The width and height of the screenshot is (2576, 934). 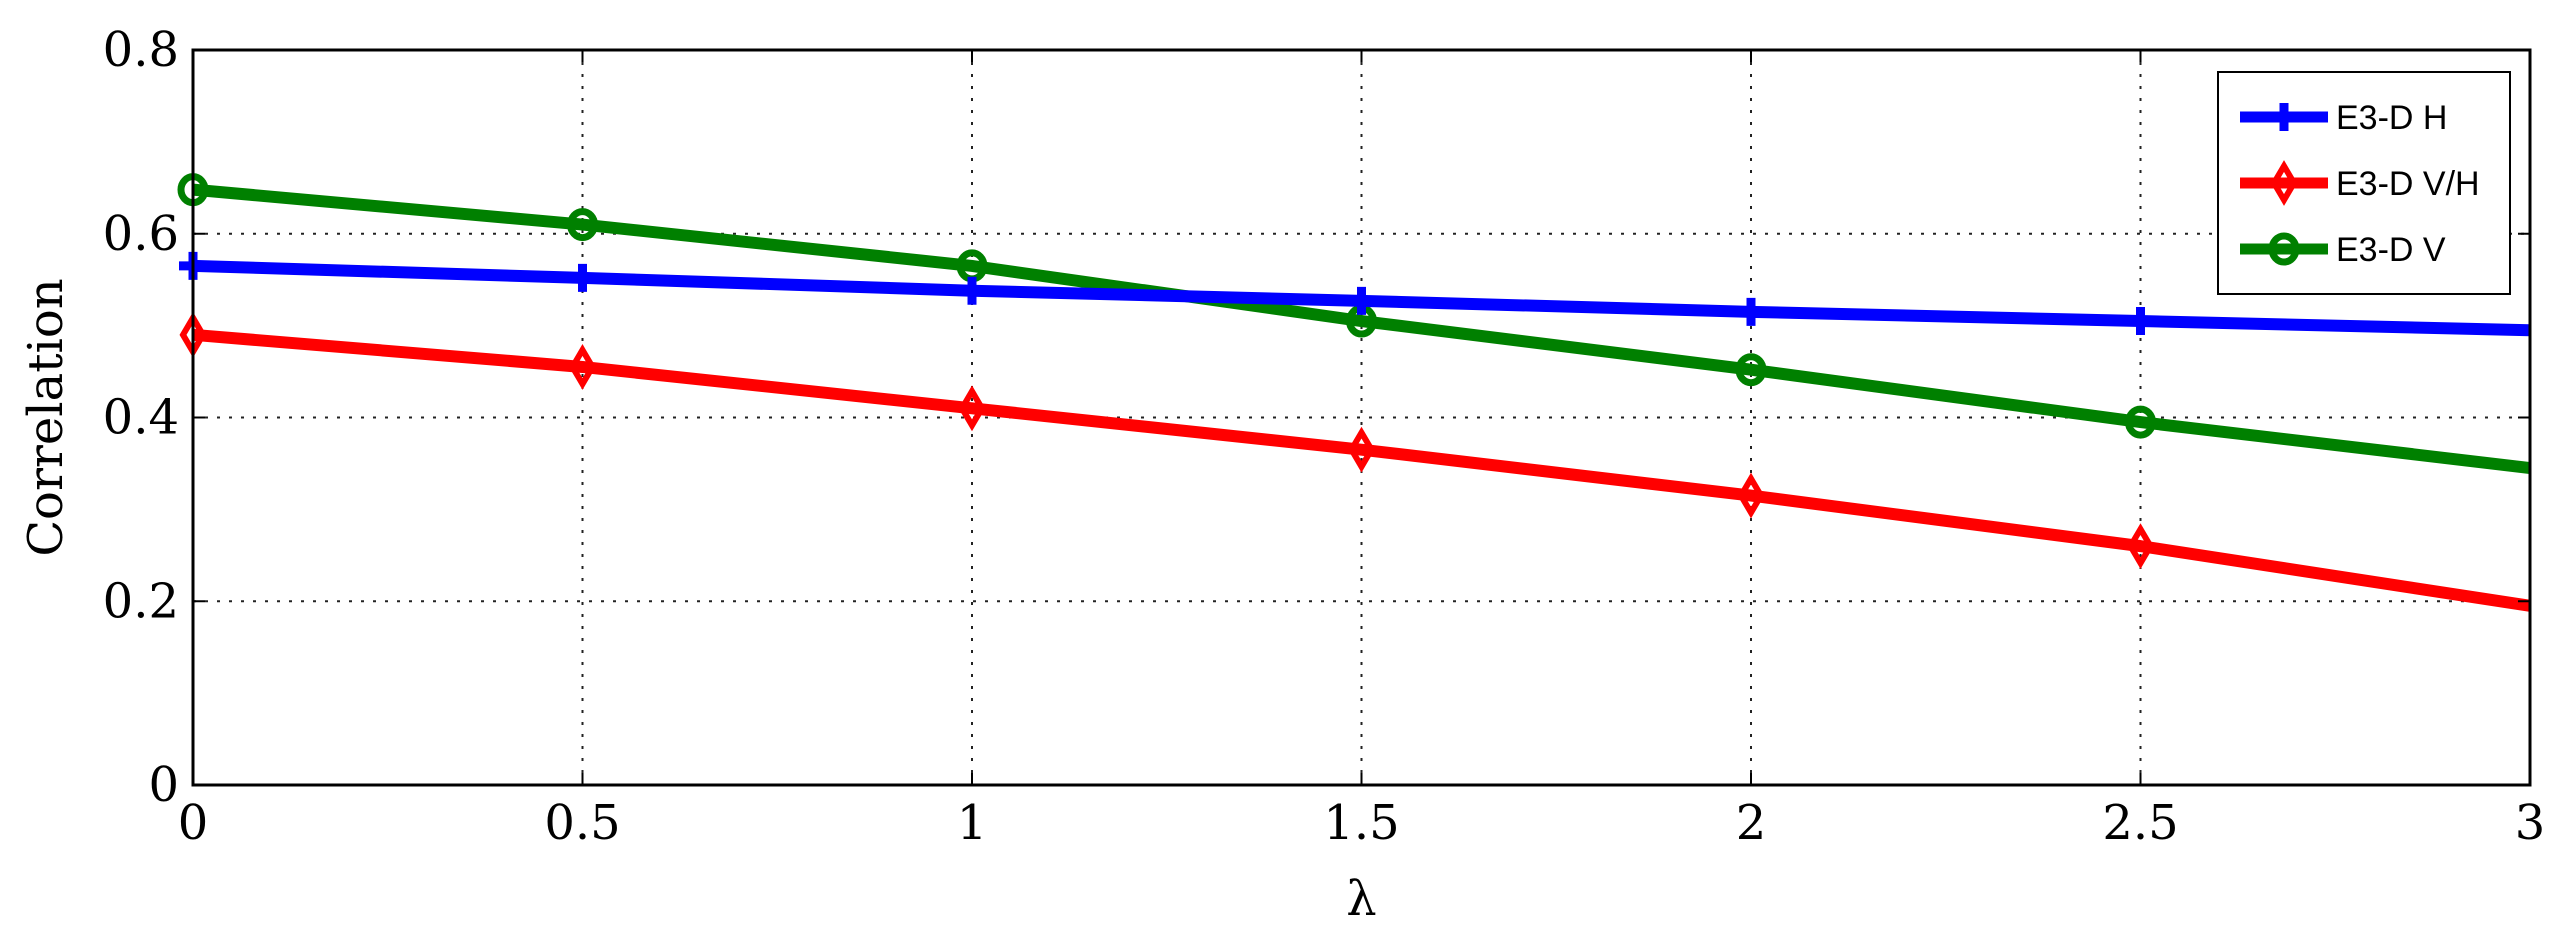 I want to click on legend-label: E3-D V/H, so click(x=2408, y=184).